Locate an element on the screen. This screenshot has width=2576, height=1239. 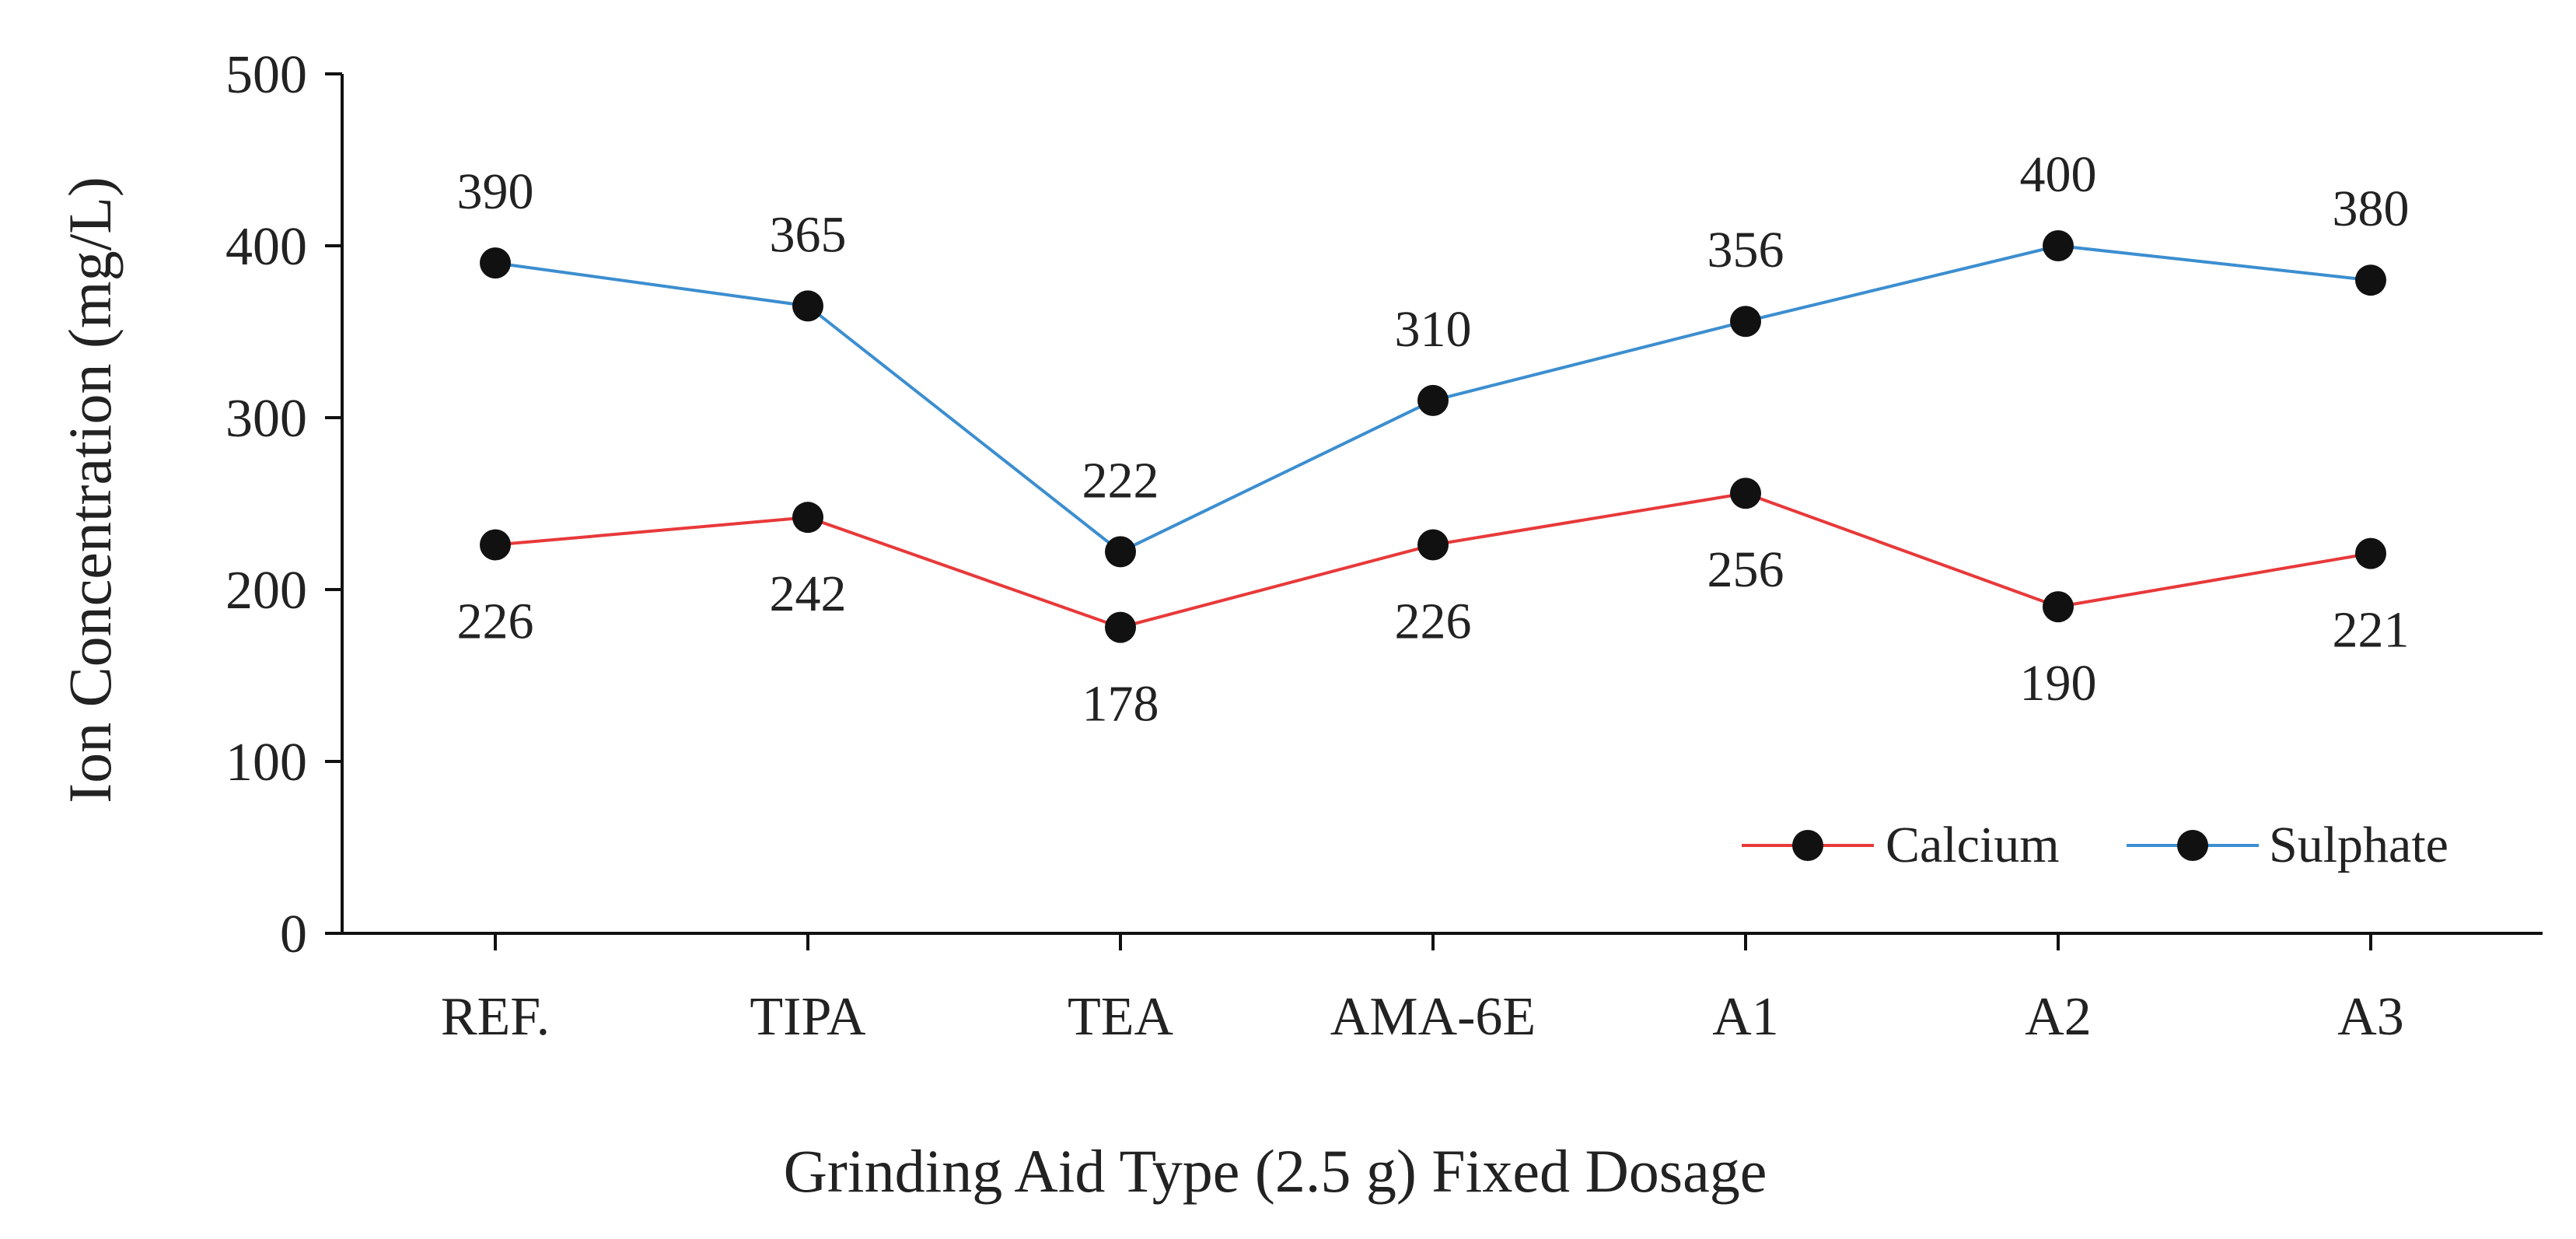
legend-label-calcium: Calcium is located at coordinates (1973, 845).